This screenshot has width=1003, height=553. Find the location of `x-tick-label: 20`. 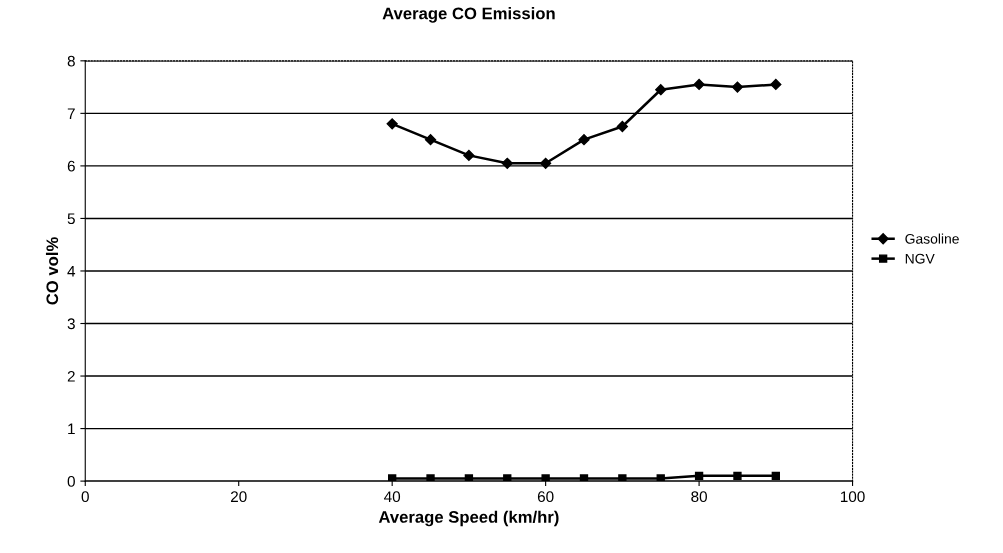

x-tick-label: 20 is located at coordinates (238, 497).